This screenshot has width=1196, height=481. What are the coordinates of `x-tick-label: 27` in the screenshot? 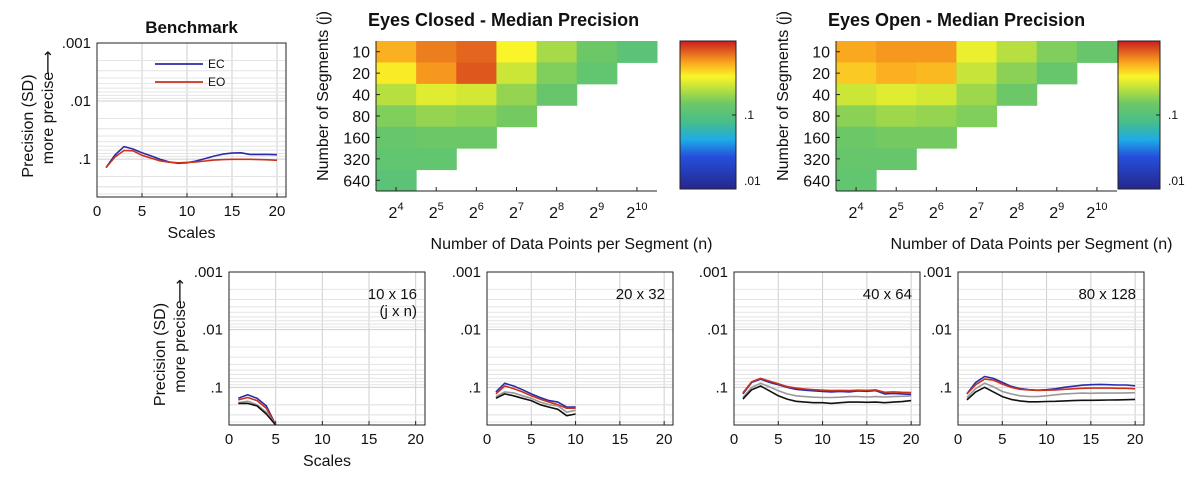 It's located at (516, 211).